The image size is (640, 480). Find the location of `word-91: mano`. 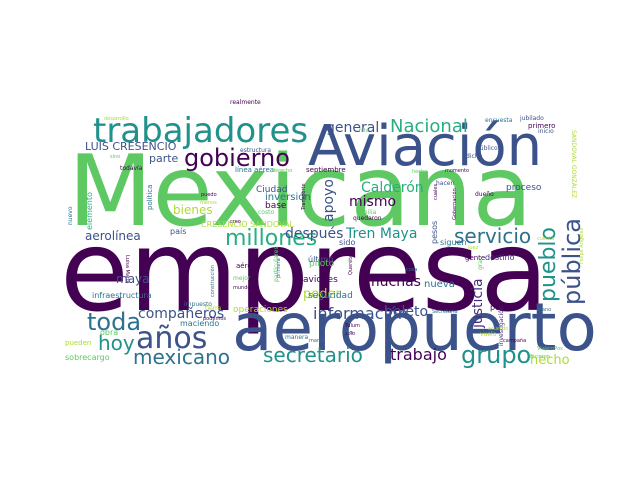

word-91: mano is located at coordinates (544, 310).